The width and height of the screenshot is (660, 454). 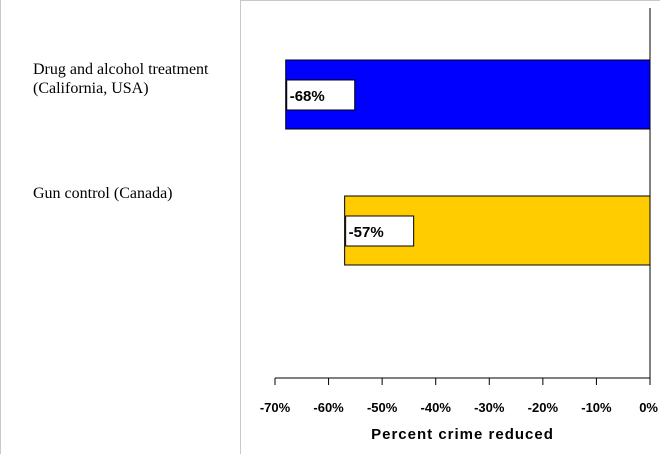 What do you see at coordinates (275, 407) in the screenshot?
I see `x-tick-label-70: -70%` at bounding box center [275, 407].